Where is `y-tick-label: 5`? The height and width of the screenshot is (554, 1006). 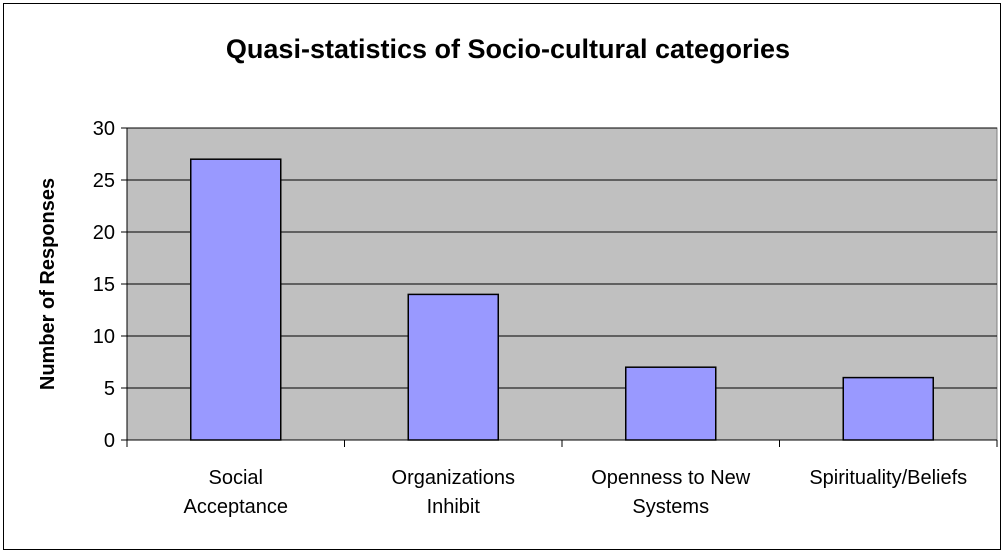
y-tick-label: 5 is located at coordinates (109, 389).